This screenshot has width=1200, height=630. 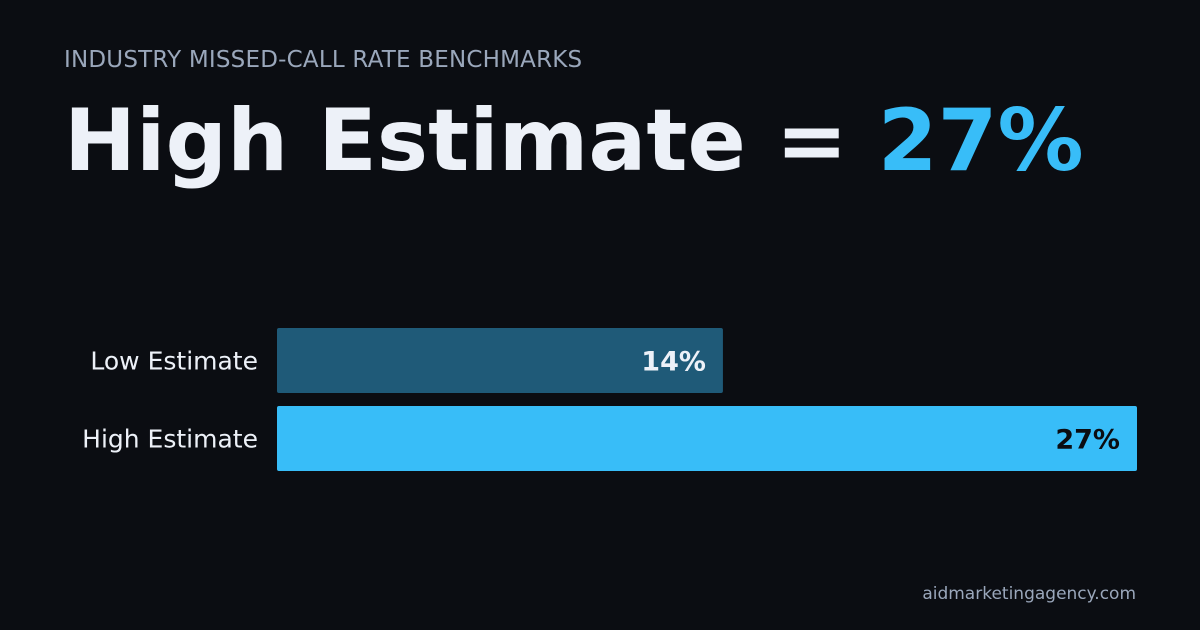 I want to click on category-label-high-estimate: High Estimate, so click(x=170, y=439).